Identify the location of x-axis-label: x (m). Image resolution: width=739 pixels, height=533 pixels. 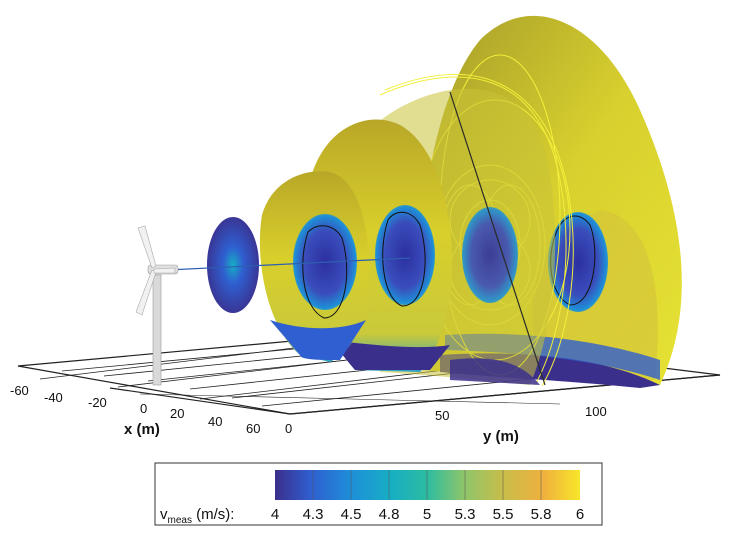
(142, 429).